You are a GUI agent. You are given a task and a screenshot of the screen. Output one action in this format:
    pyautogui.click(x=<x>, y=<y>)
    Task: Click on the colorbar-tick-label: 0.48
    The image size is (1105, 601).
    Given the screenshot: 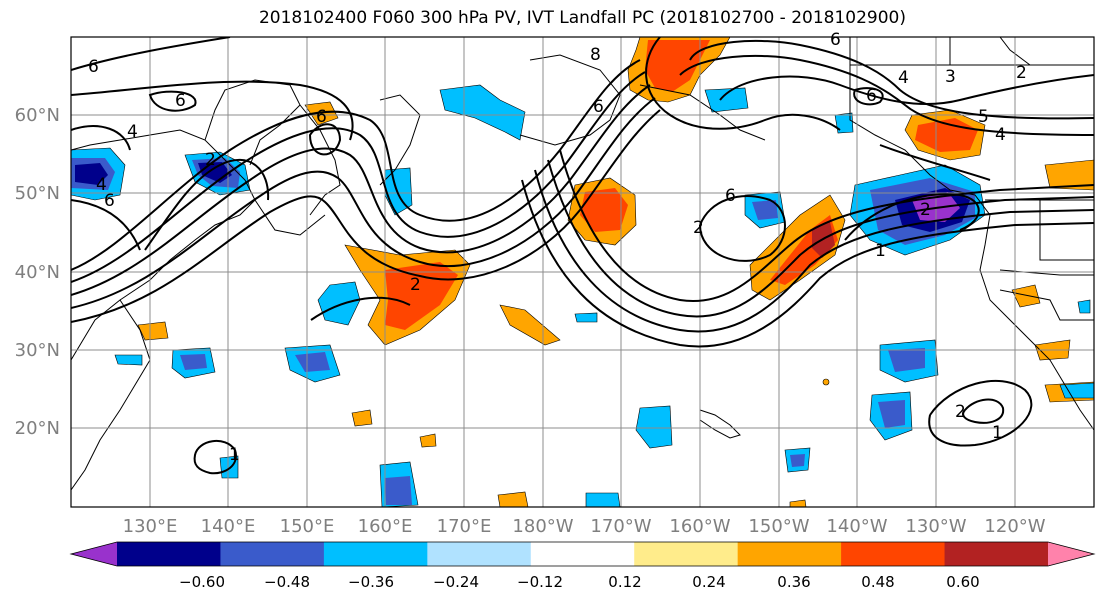 What is the action you would take?
    pyautogui.click(x=877, y=582)
    